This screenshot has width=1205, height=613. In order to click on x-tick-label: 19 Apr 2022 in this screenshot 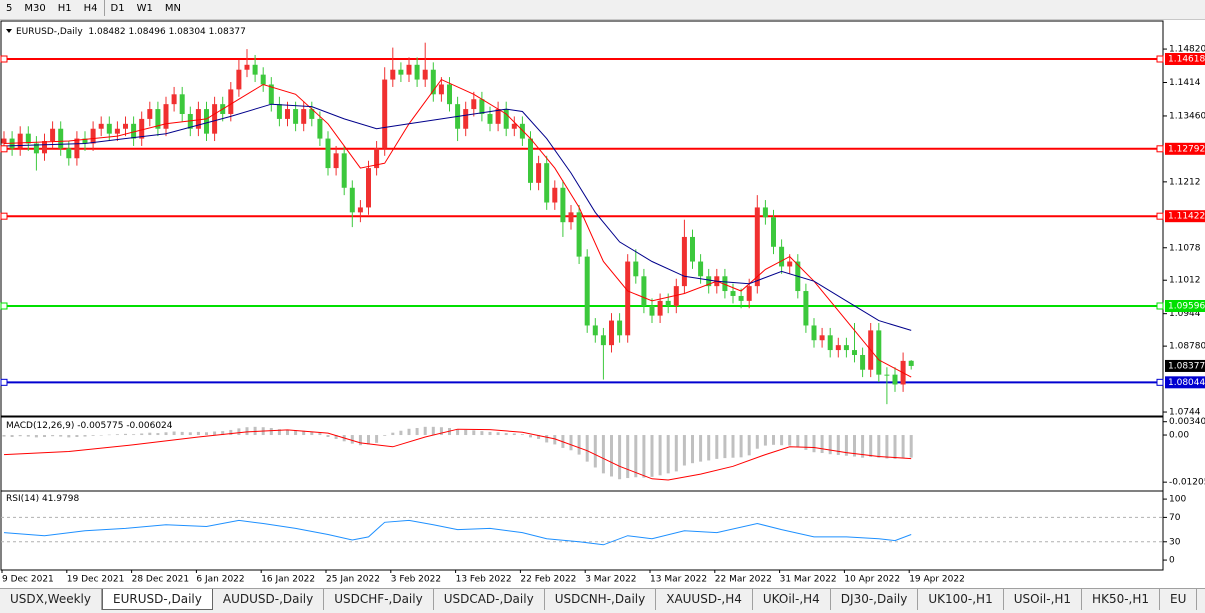, I will do `click(937, 580)`.